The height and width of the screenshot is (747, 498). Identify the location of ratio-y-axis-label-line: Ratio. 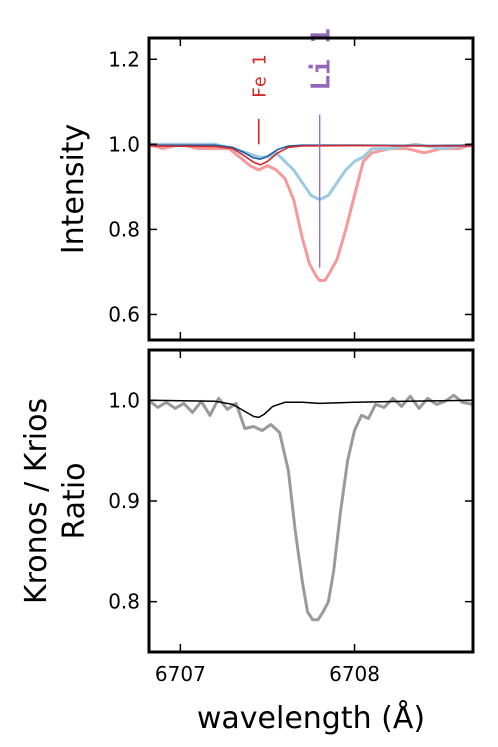
(74, 500).